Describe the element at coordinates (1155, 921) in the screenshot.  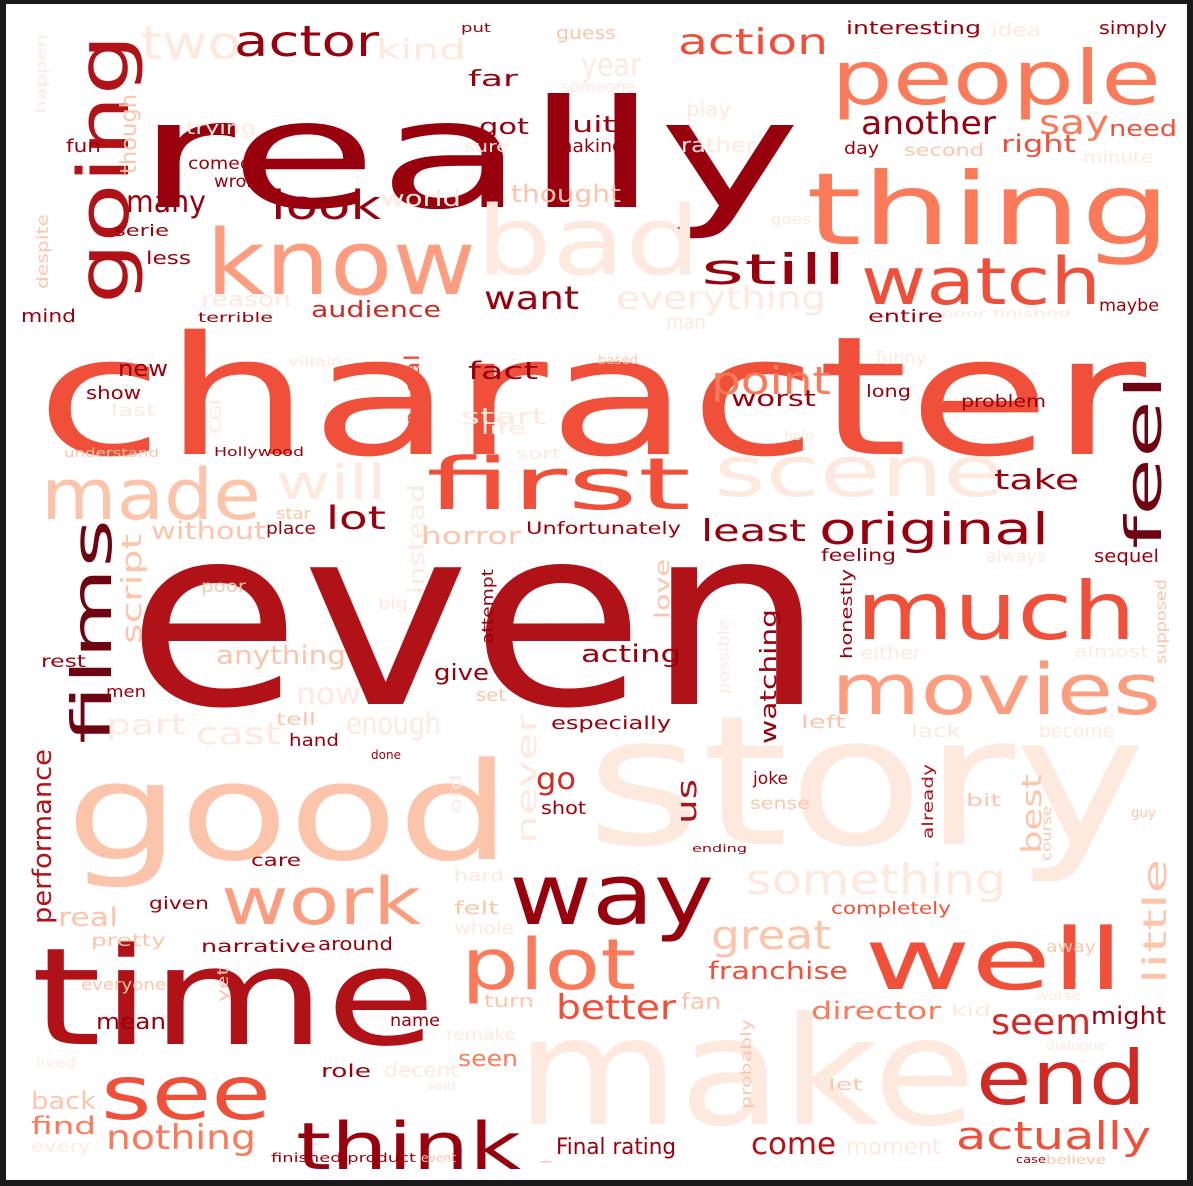
I see `word-little: little` at that location.